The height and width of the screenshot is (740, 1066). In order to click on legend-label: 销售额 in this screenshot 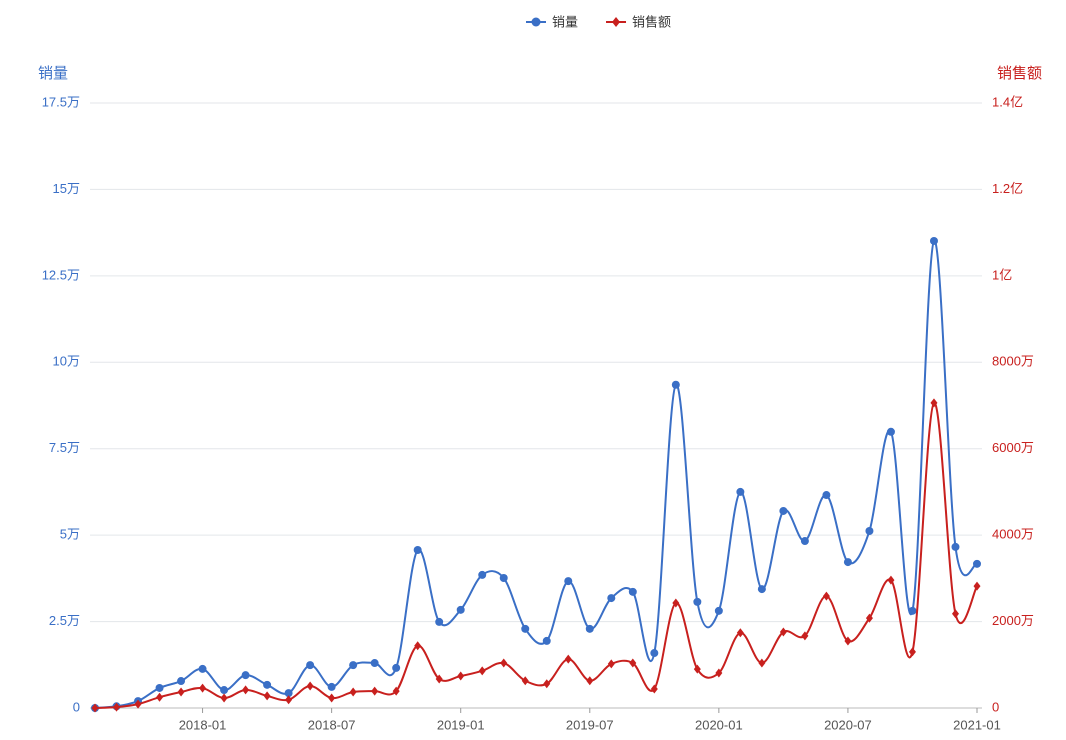, I will do `click(651, 21)`.